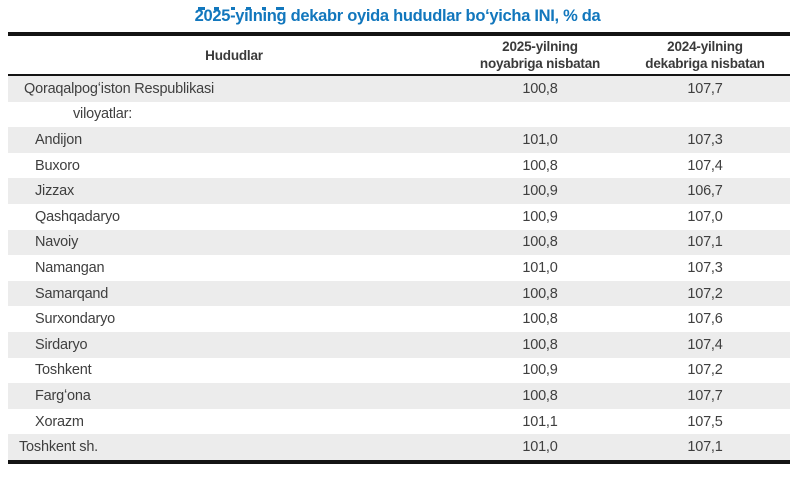 This screenshot has height=482, width=795. Describe the element at coordinates (61, 344) in the screenshot. I see `region-name-cell: Sirdaryo` at that location.